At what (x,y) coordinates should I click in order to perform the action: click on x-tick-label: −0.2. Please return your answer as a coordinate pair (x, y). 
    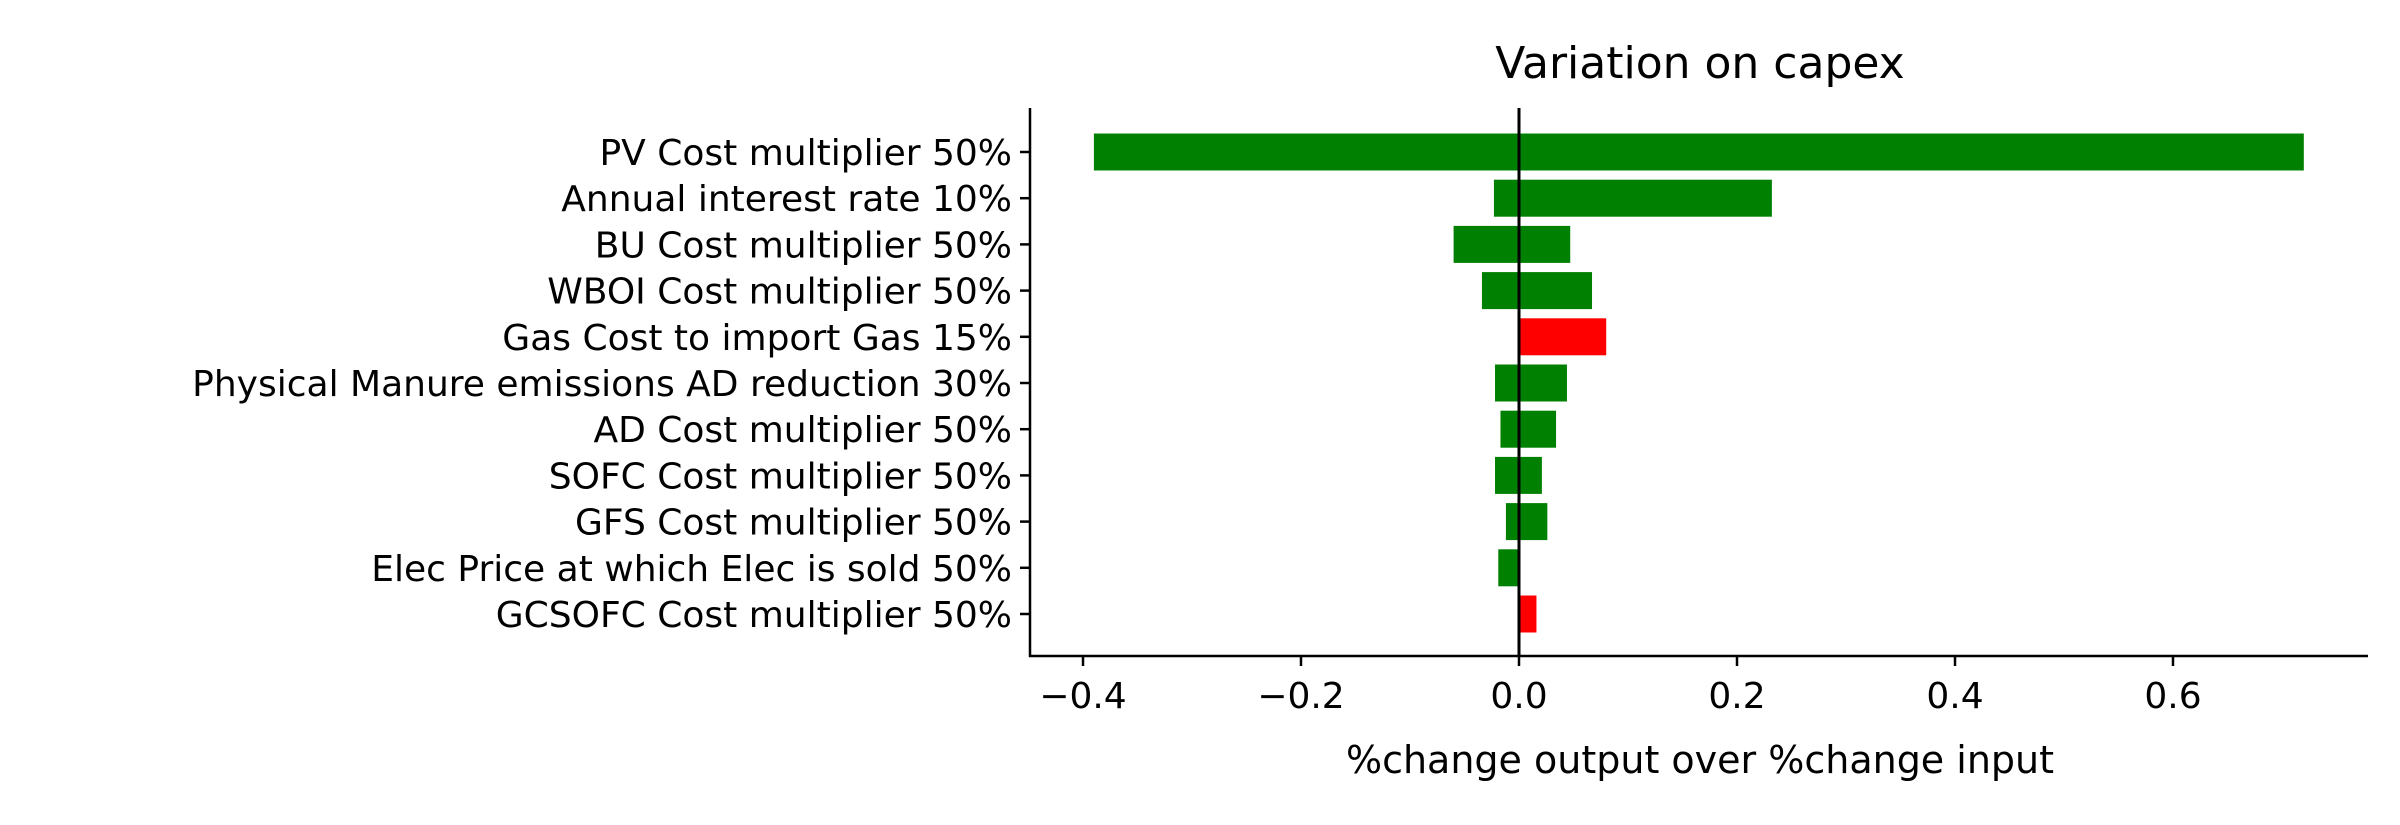
    Looking at the image, I should click on (1300, 696).